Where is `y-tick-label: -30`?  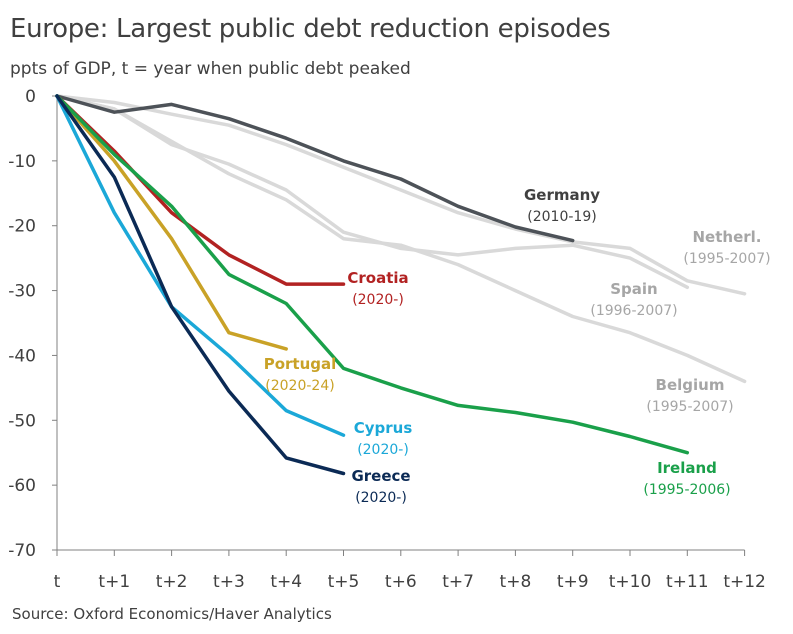
y-tick-label: -30 is located at coordinates (22, 292).